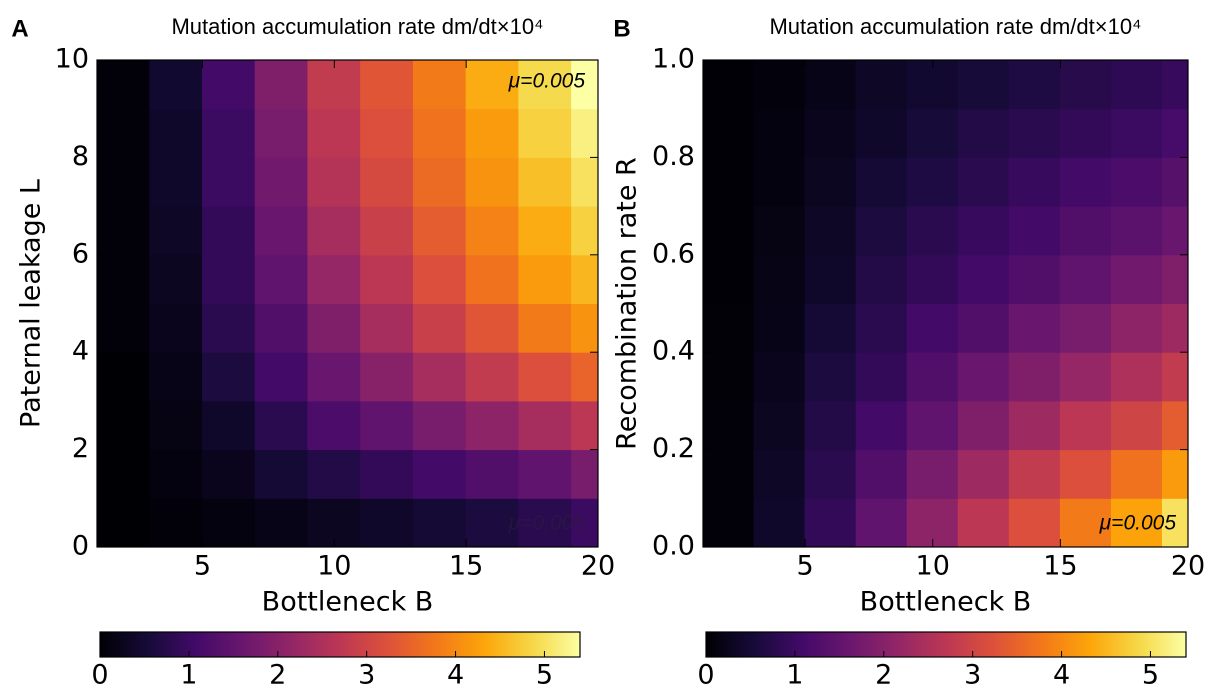  What do you see at coordinates (277, 675) in the screenshot?
I see `colorbar-tick-label: 2` at bounding box center [277, 675].